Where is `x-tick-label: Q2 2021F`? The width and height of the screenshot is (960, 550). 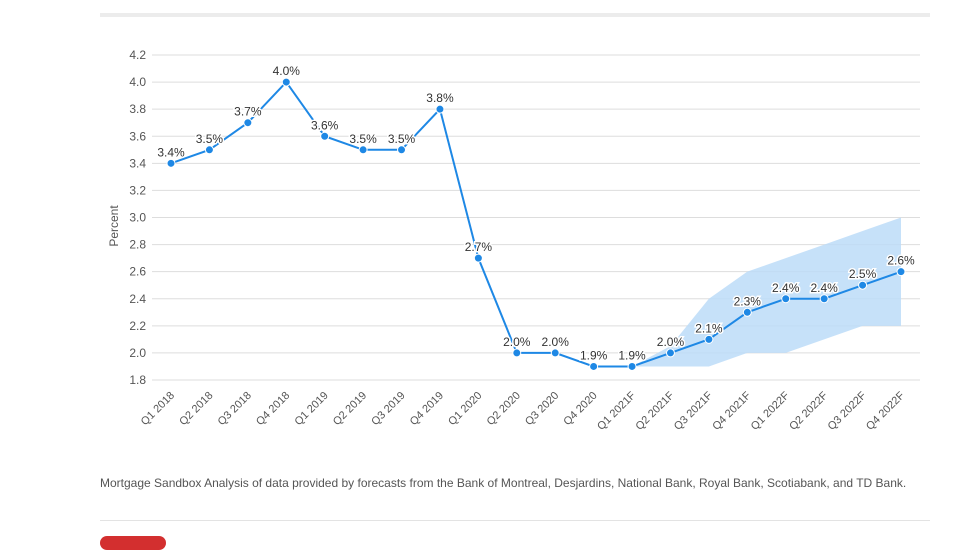 x-tick-label: Q2 2021F is located at coordinates (655, 410).